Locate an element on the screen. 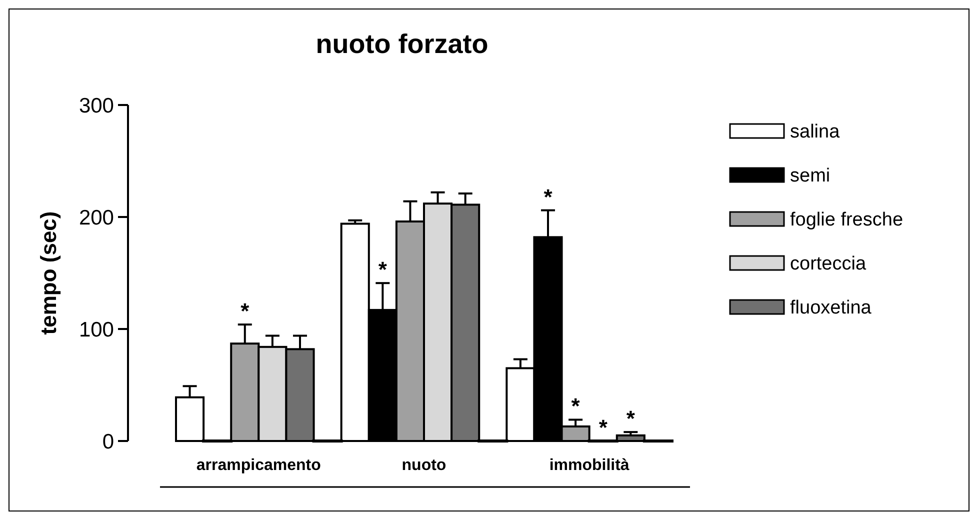 This screenshot has width=978, height=520. x-tick-label: nuoto is located at coordinates (424, 465).